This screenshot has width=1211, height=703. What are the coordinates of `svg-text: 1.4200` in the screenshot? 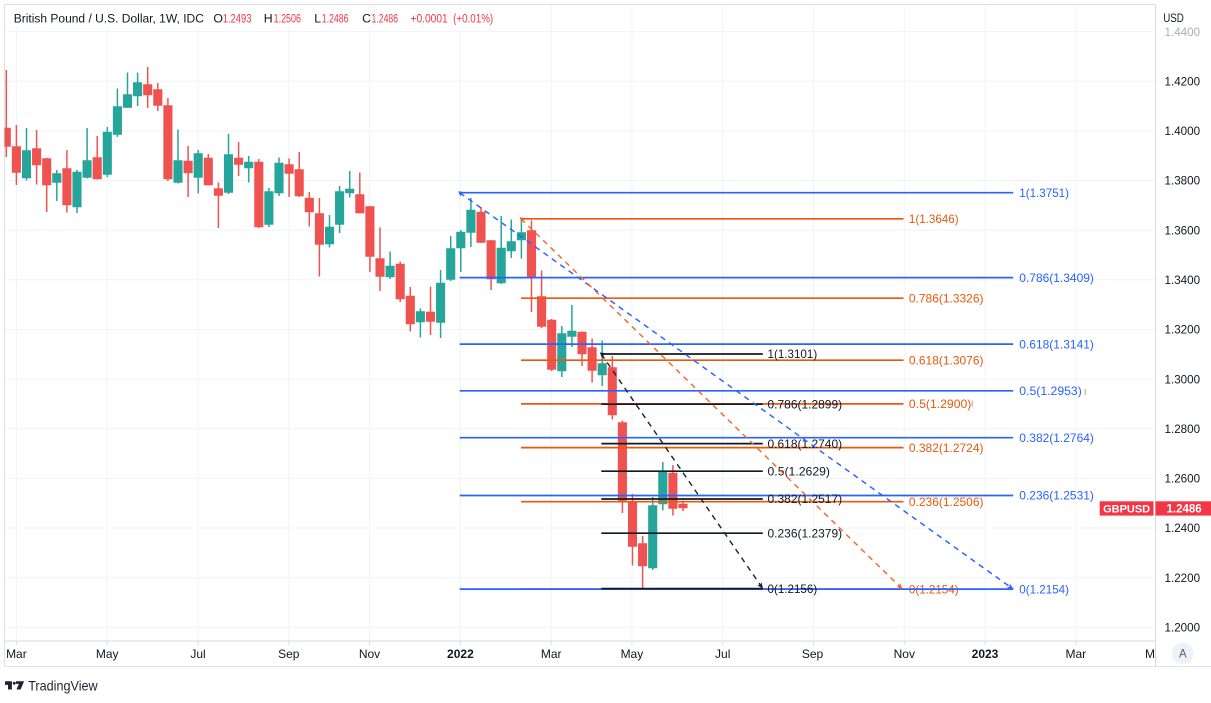 It's located at (1183, 82).